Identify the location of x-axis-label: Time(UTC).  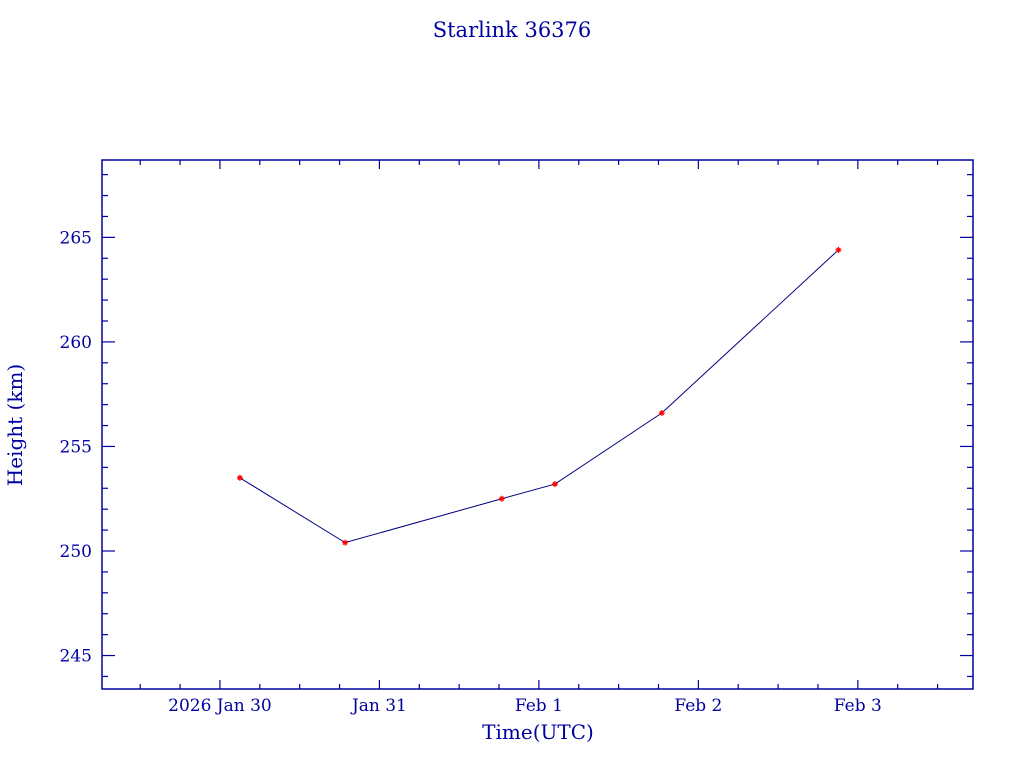
(538, 732).